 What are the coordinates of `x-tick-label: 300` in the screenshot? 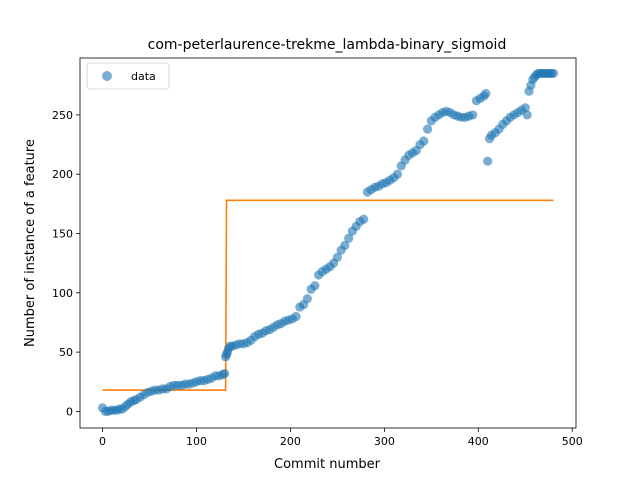 It's located at (384, 441).